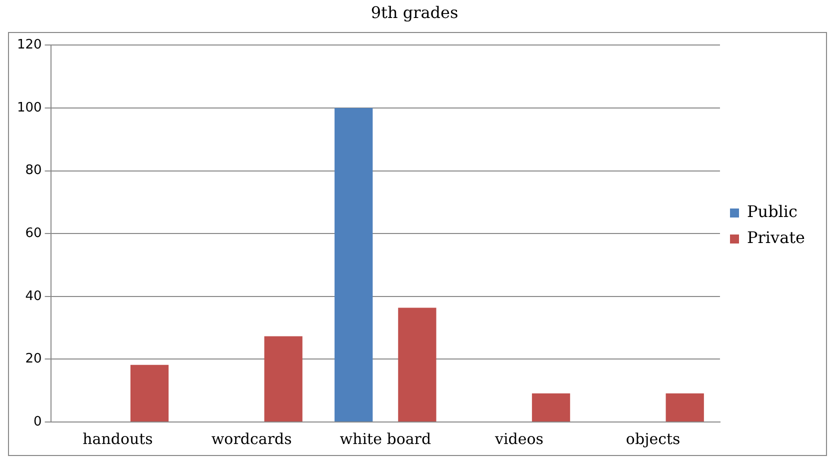 Image resolution: width=835 pixels, height=470 pixels. Describe the element at coordinates (251, 439) in the screenshot. I see `x-tick-label: wordcards` at that location.